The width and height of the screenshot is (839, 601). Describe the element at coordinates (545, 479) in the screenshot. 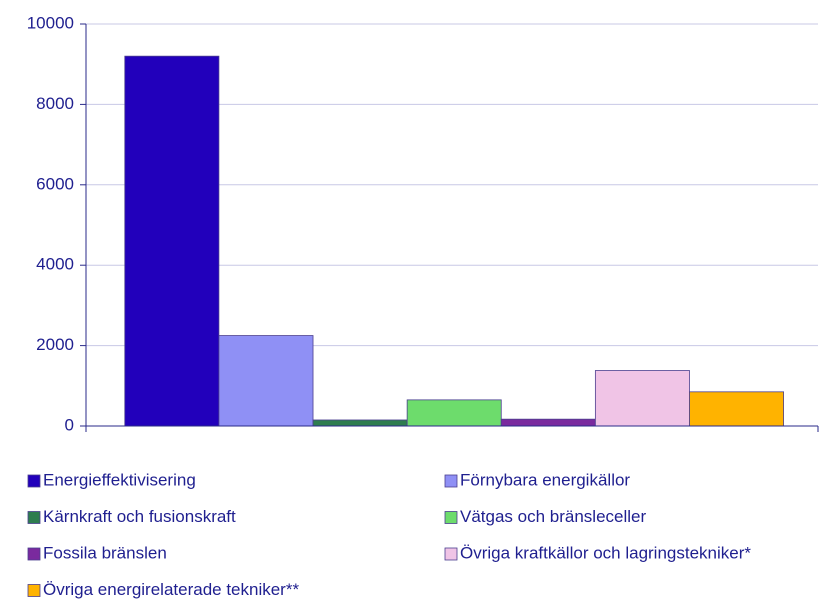

I see `legend-label: Förnybara energikällor` at that location.